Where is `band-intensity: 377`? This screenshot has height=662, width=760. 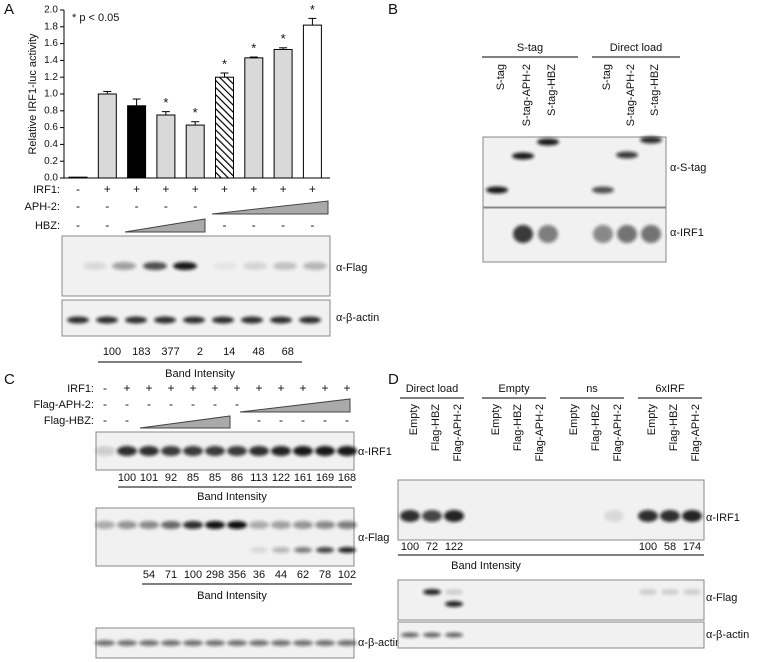 band-intensity: 377 is located at coordinates (170, 352).